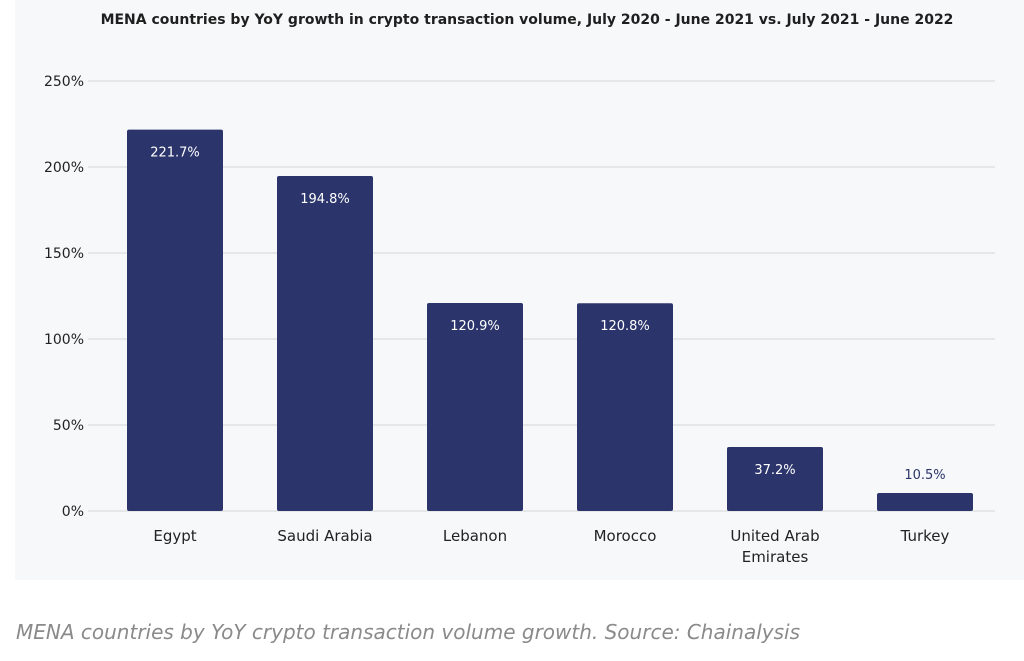 This screenshot has height=661, width=1024. I want to click on data-label: 10.5%, so click(924, 475).